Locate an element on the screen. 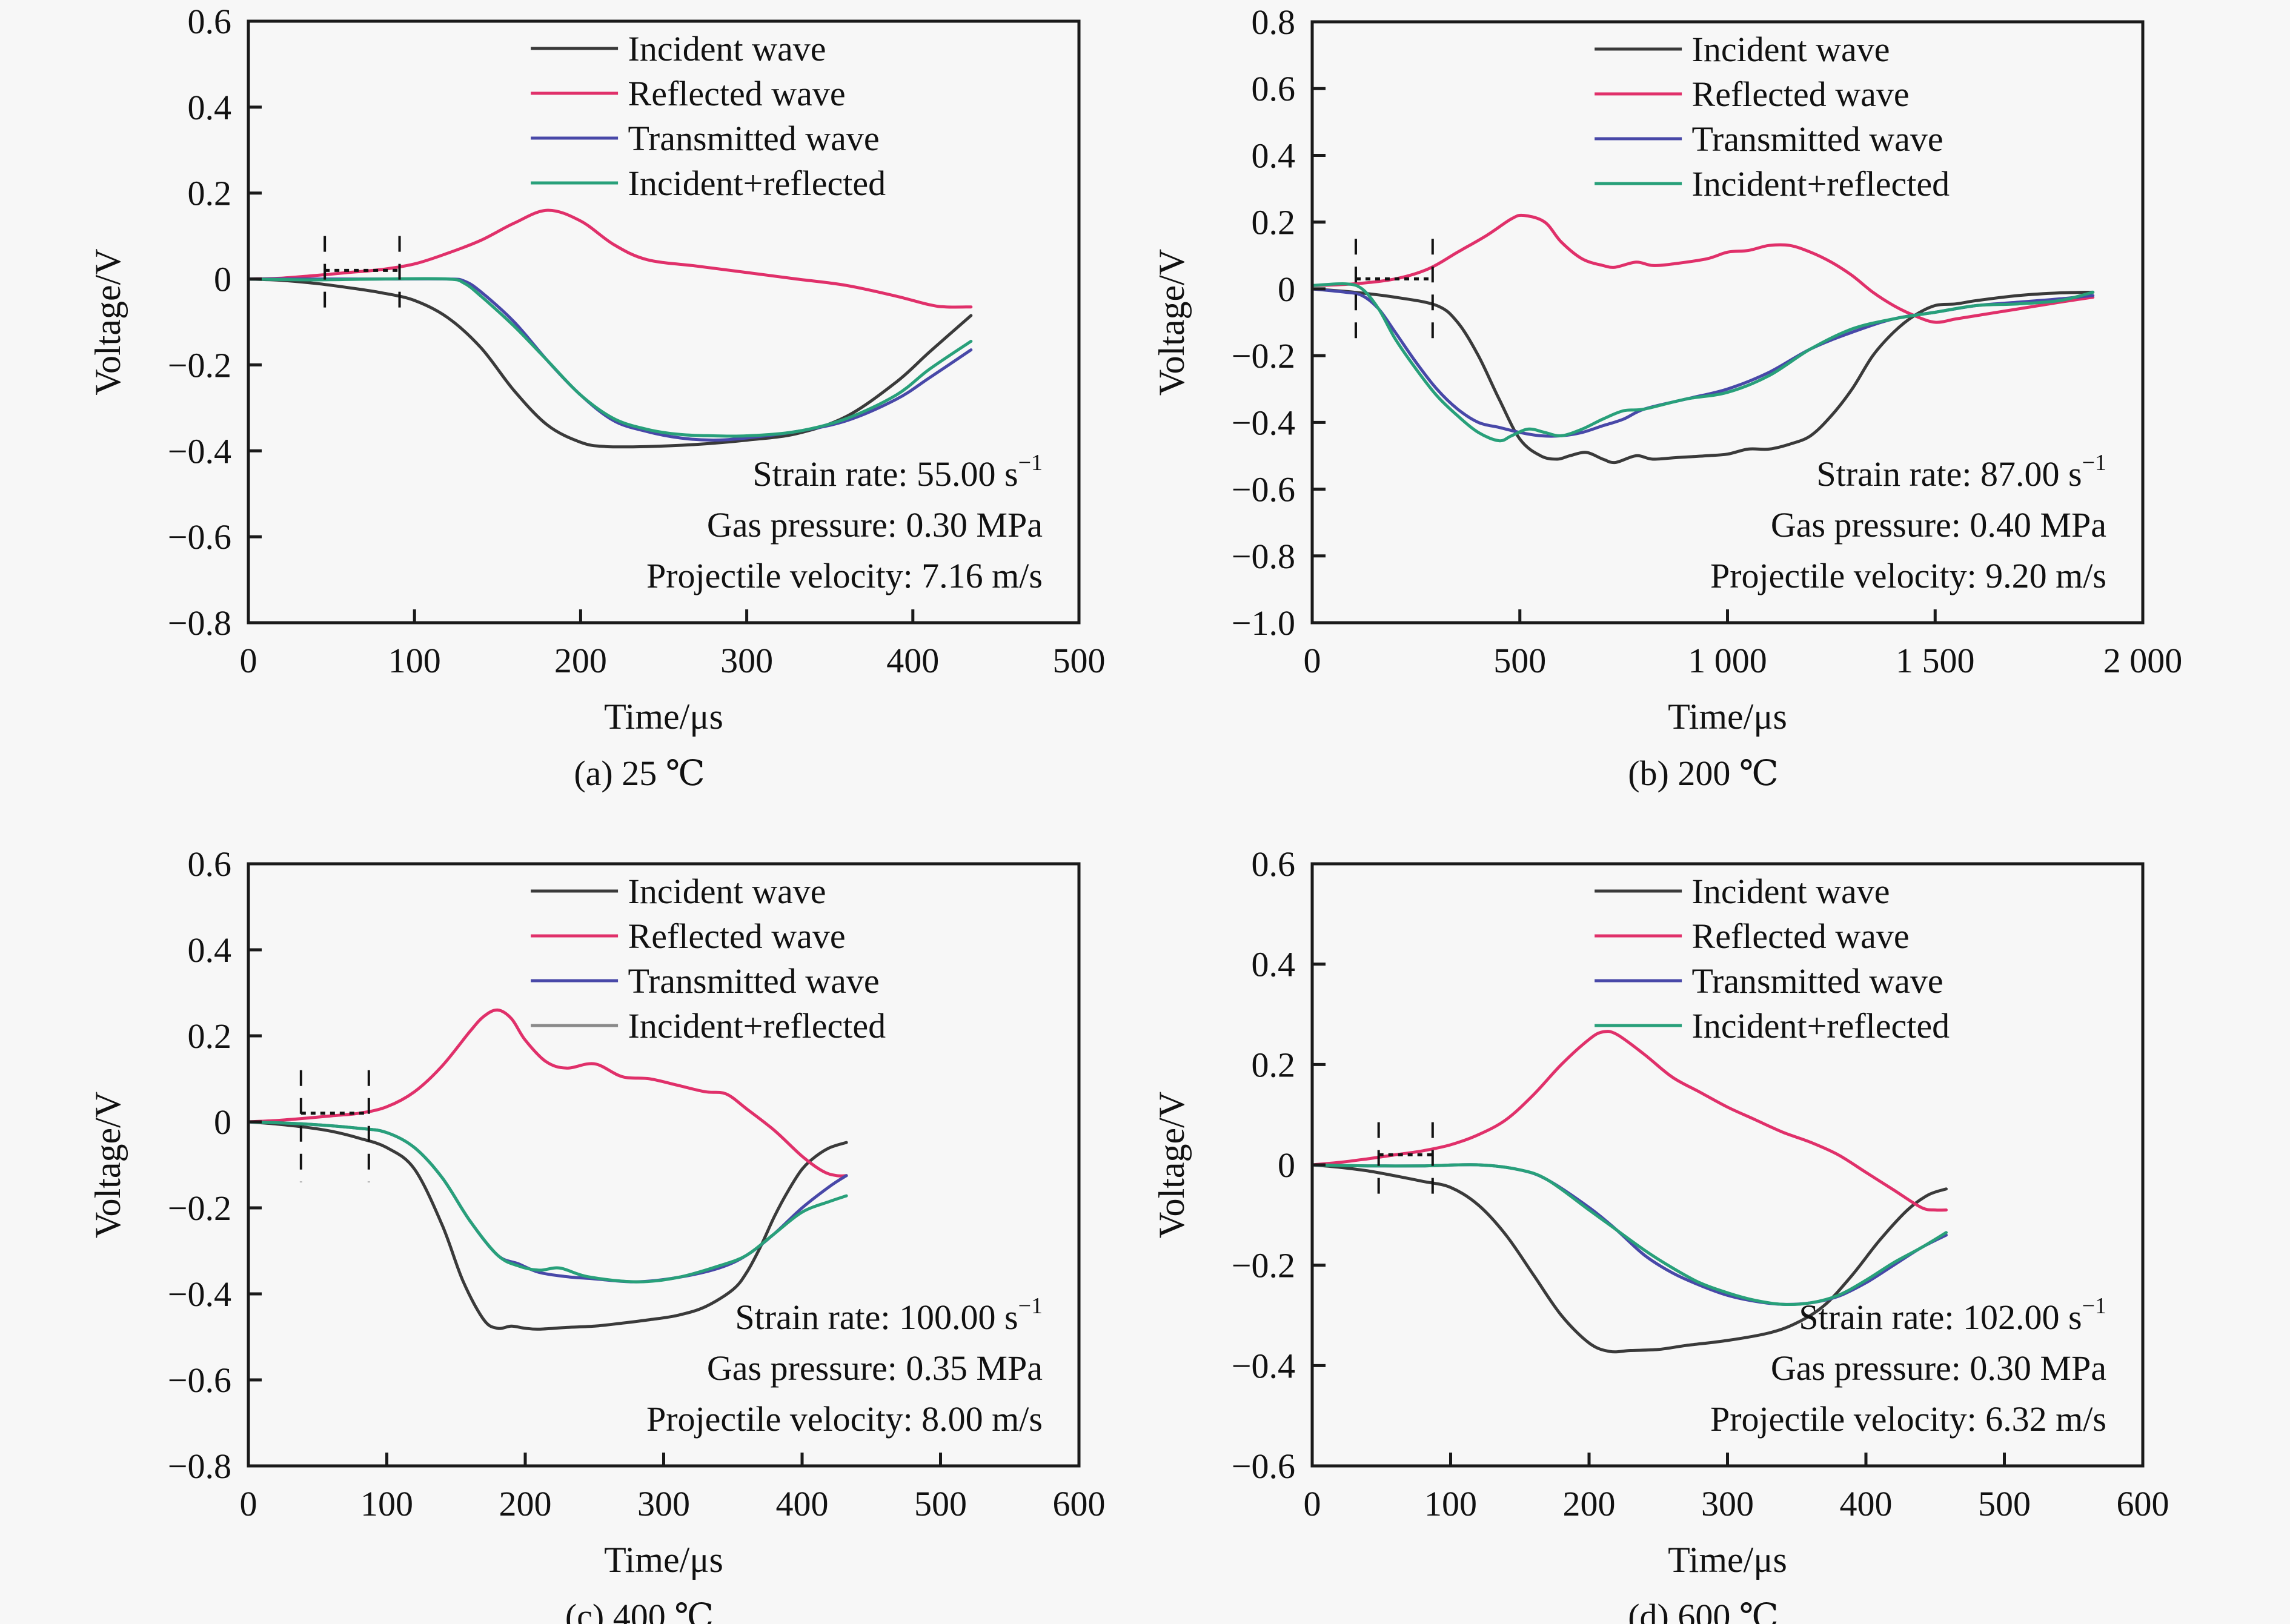 The image size is (2290, 1624). panel-caption: (a) 25 ℃ is located at coordinates (640, 774).